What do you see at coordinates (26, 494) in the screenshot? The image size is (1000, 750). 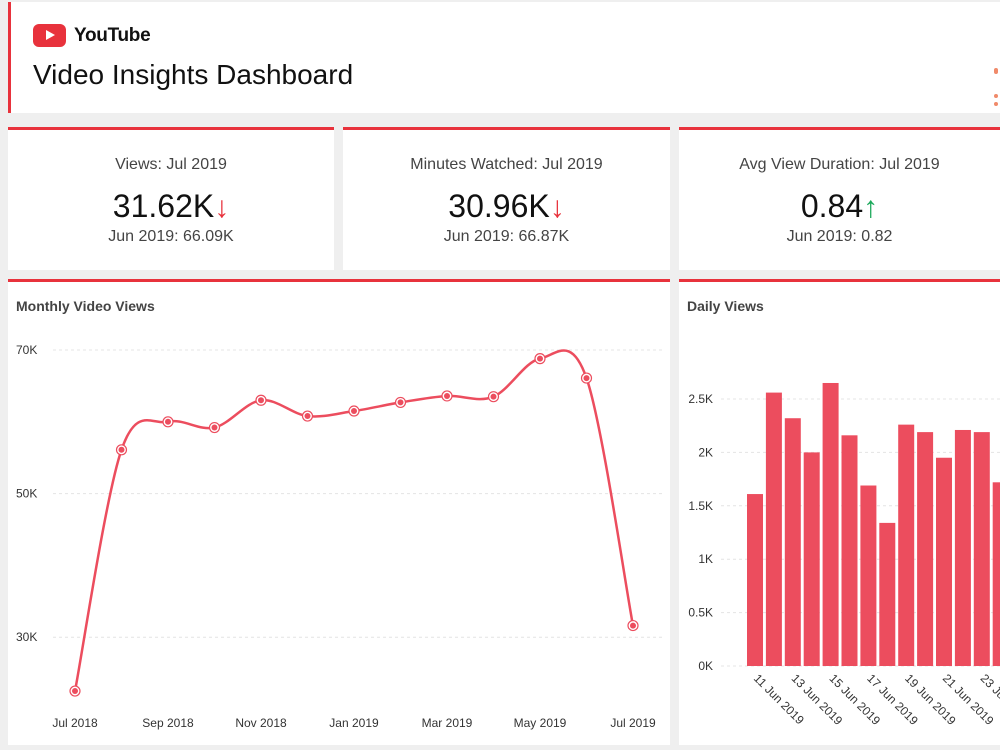 I see `y-tick-label: 50K` at bounding box center [26, 494].